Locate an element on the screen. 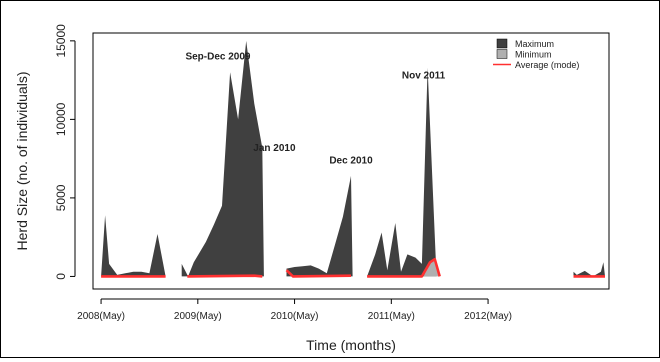 Image resolution: width=660 pixels, height=362 pixels. y-tick-label: 15000 is located at coordinates (61, 41).